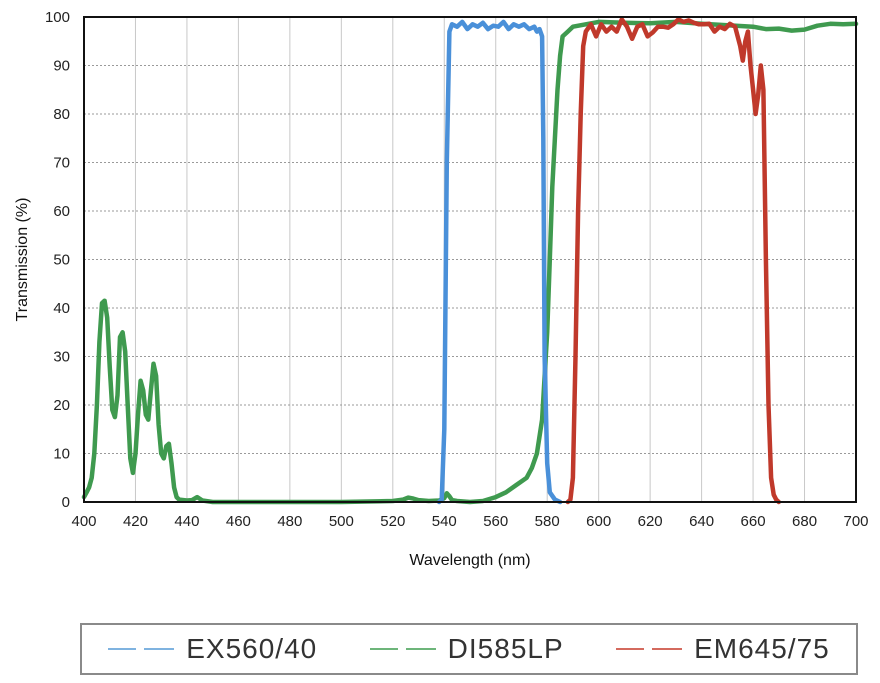 Image resolution: width=880 pixels, height=683 pixels. Describe the element at coordinates (402, 649) in the screenshot. I see `legend-swatch-di585` at that location.